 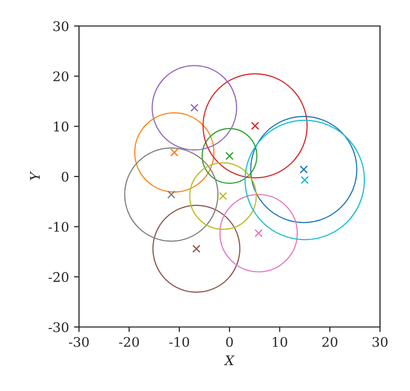 What do you see at coordinates (78, 341) in the screenshot?
I see `x-tick-label: -30` at bounding box center [78, 341].